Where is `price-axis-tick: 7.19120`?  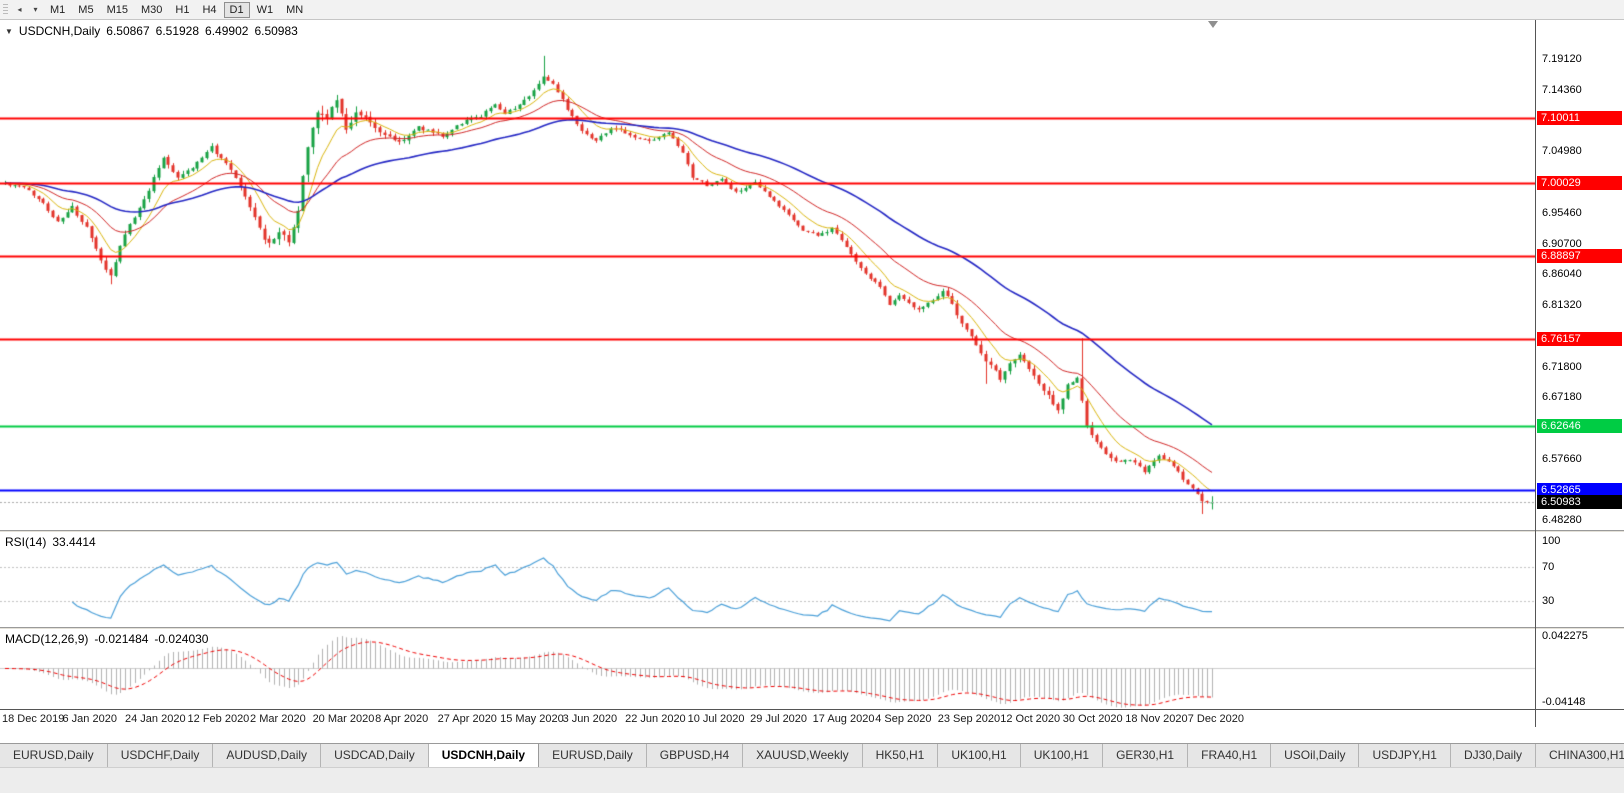
price-axis-tick: 7.19120 is located at coordinates (1562, 58).